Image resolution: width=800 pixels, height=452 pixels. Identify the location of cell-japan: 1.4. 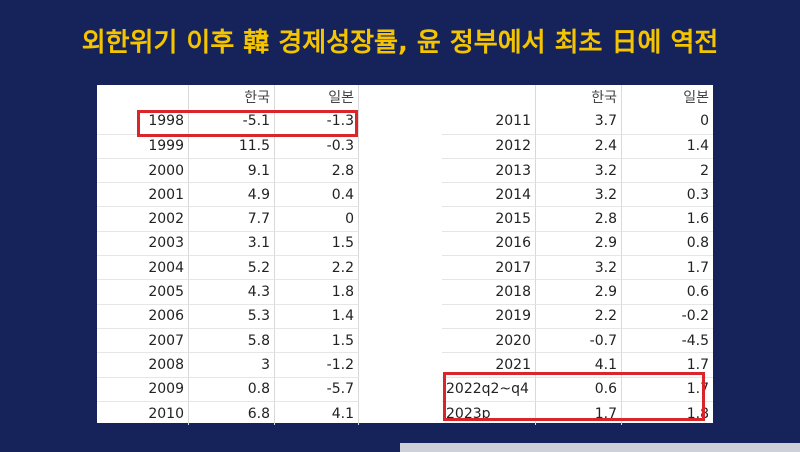
(317, 315).